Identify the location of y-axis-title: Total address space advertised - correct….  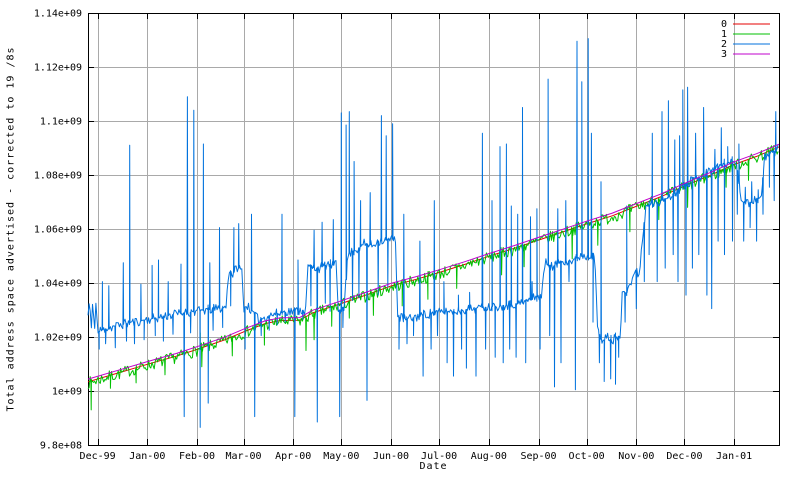
(11, 229).